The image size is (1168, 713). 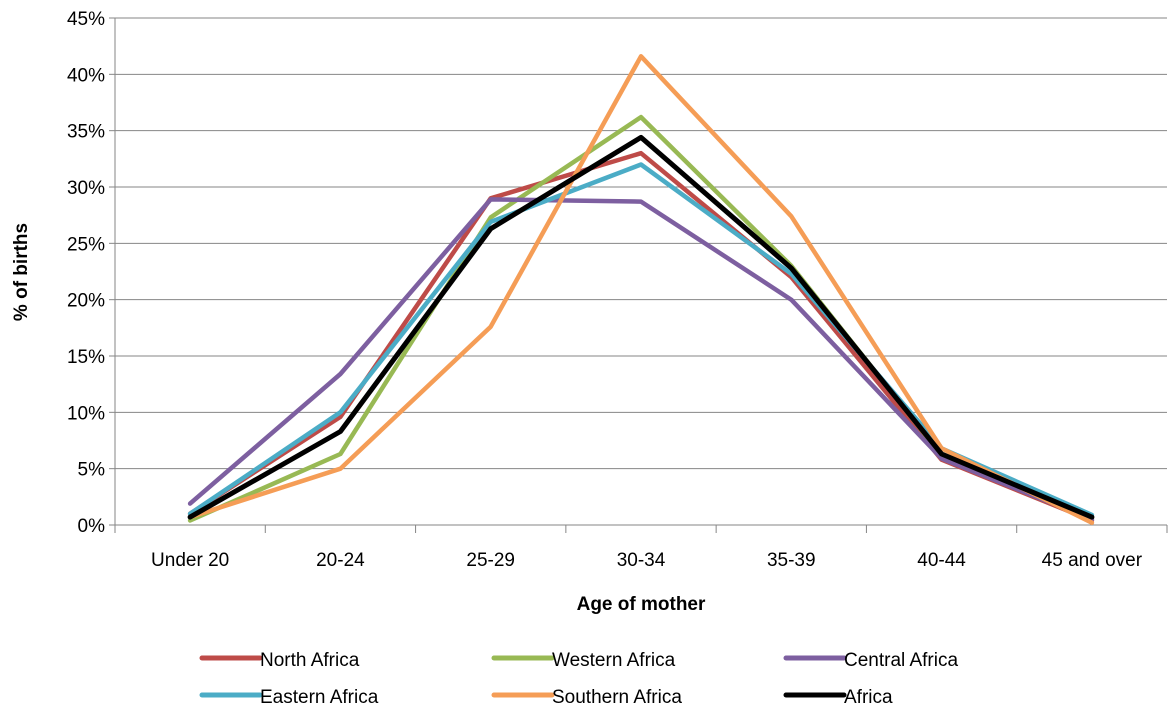 I want to click on legend-item: Southern Africa, so click(x=586, y=697).